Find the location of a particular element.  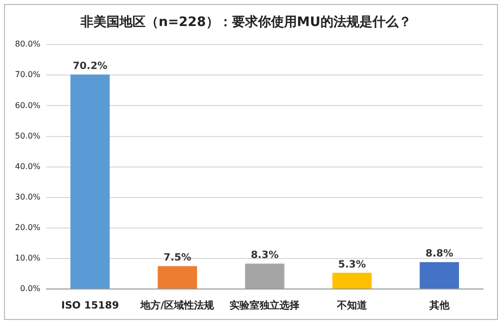

chart-title: 非美国地区（n=228）：要求你使用MU的法规是什么？ is located at coordinates (246, 22).